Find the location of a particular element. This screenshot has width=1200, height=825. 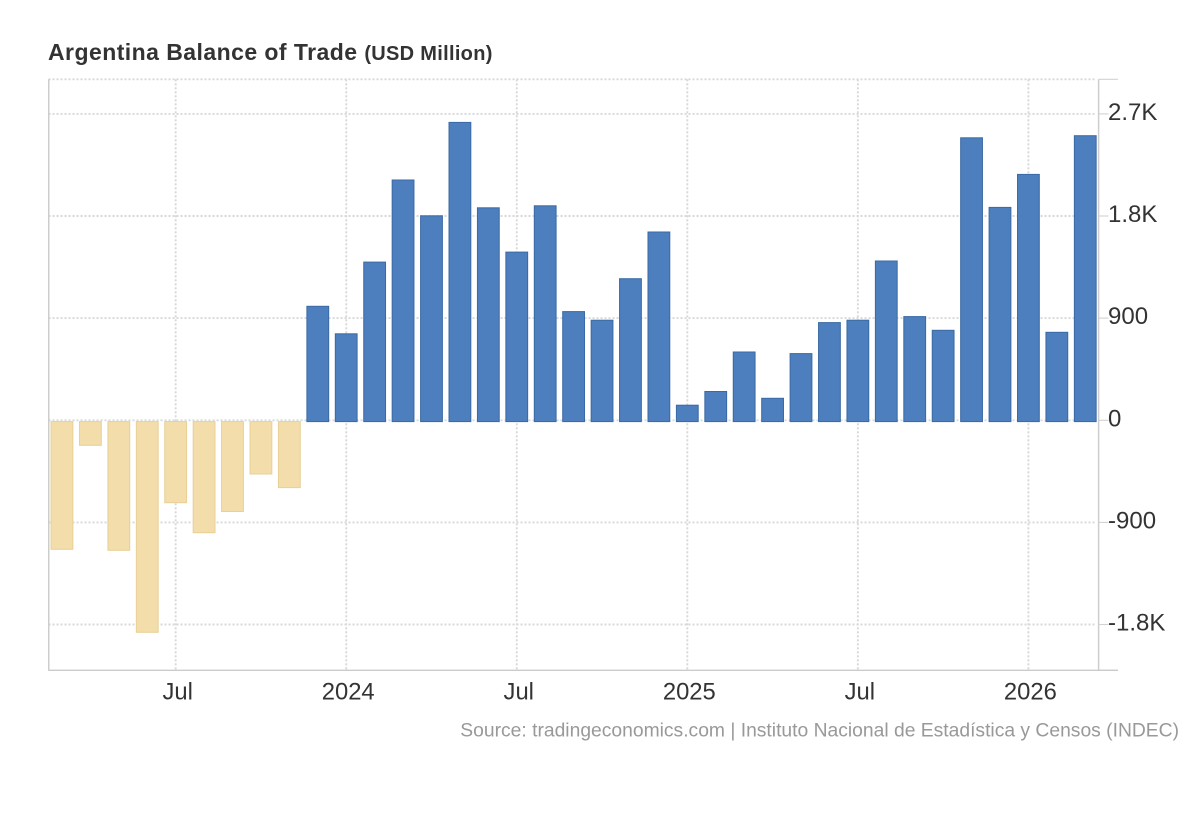

svg-text: -1.8K is located at coordinates (1136, 623).